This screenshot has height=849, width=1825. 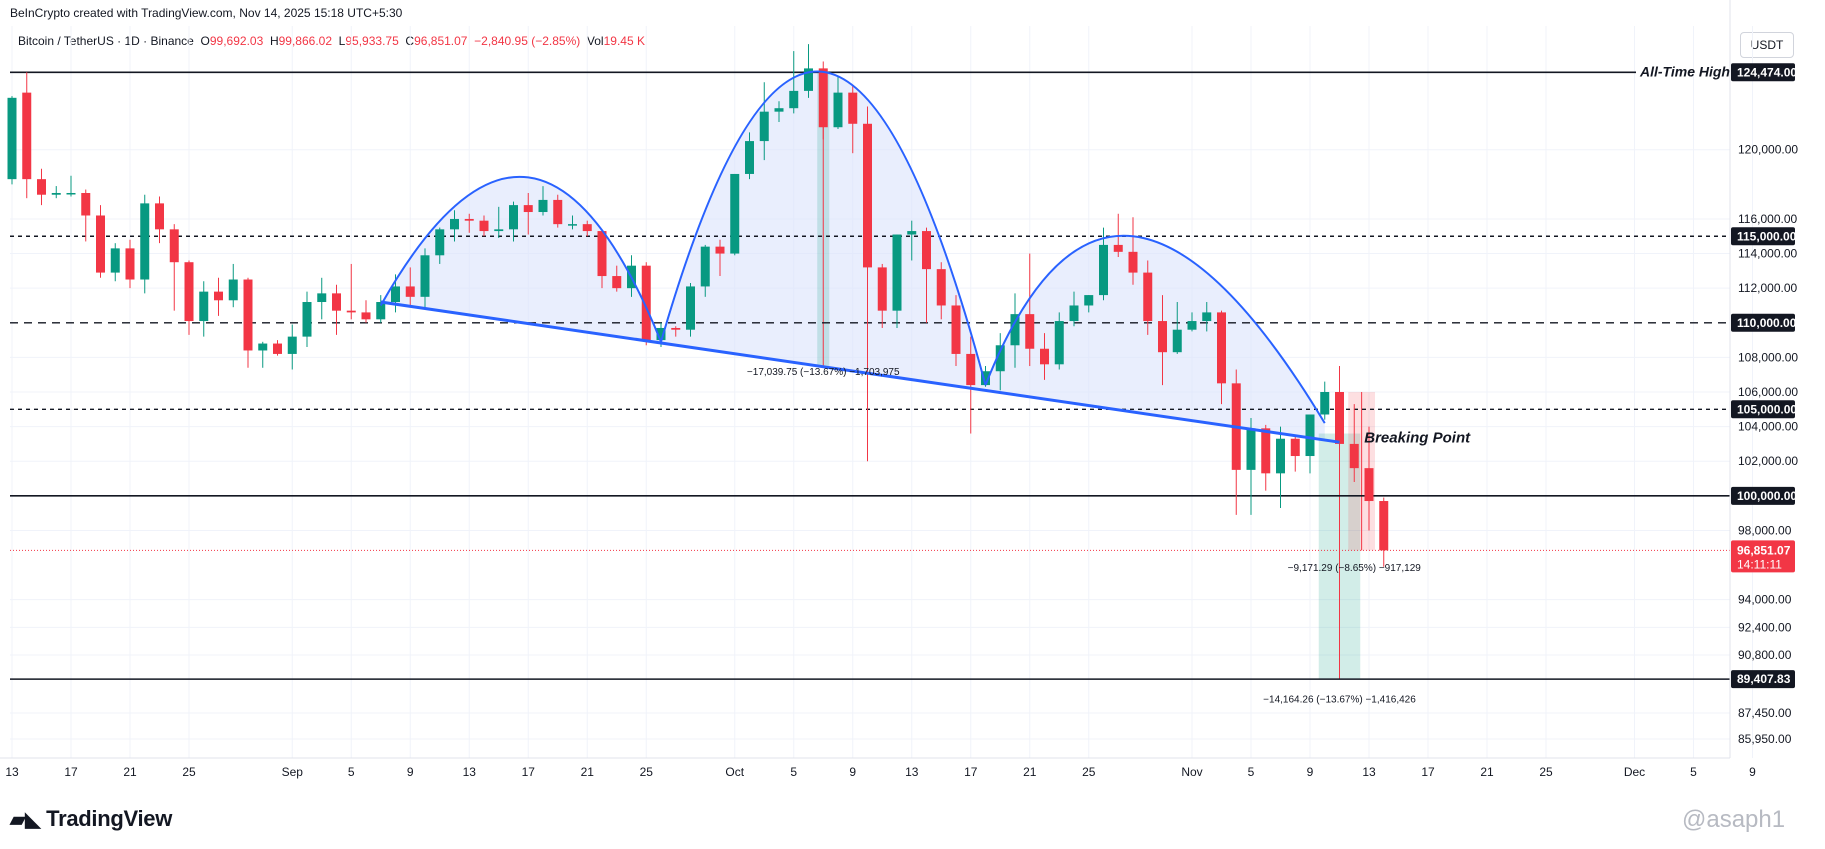 What do you see at coordinates (1767, 45) in the screenshot?
I see `currency-unit-button: USDT` at bounding box center [1767, 45].